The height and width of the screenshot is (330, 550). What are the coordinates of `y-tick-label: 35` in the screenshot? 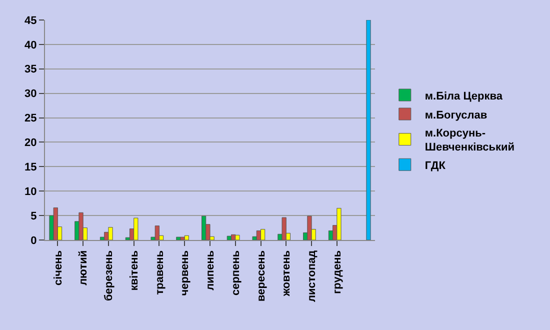 It's located at (30, 70).